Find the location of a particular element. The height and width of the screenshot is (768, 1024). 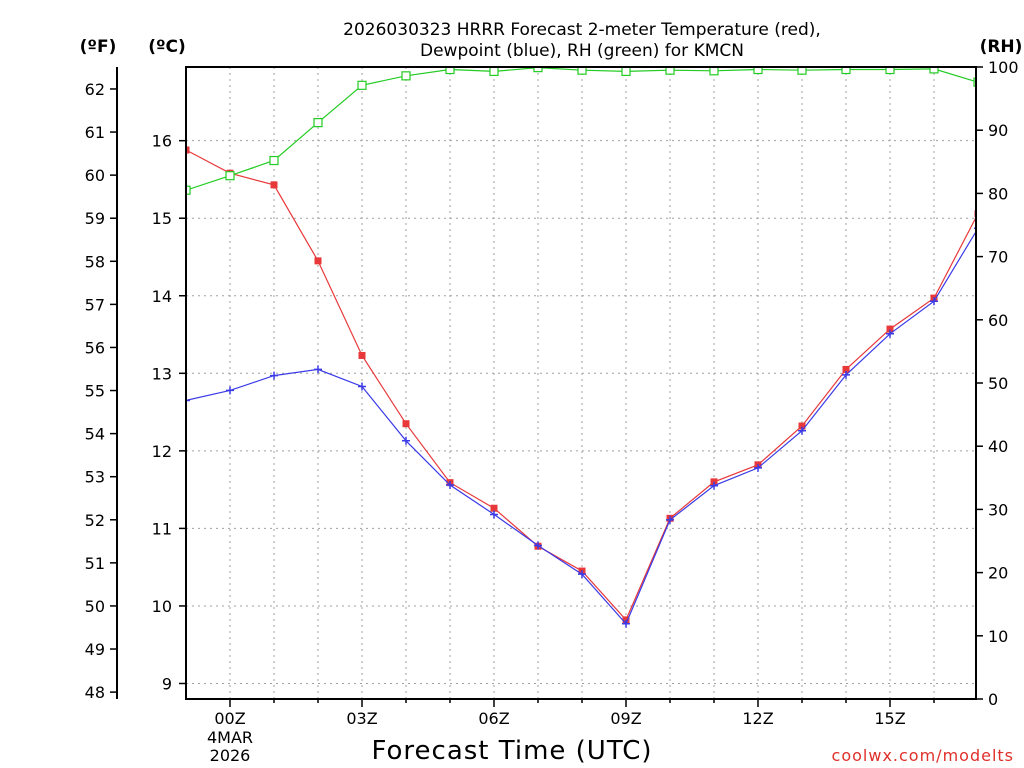

celsius-axis-unit: (ºC) is located at coordinates (167, 47).